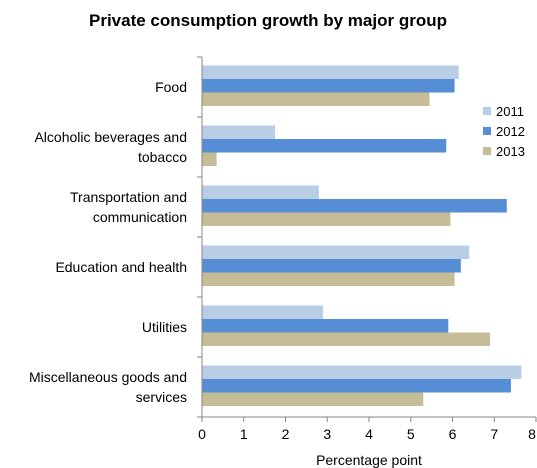 Image resolution: width=537 pixels, height=468 pixels. Describe the element at coordinates (162, 157) in the screenshot. I see `category-label: tobacco` at that location.